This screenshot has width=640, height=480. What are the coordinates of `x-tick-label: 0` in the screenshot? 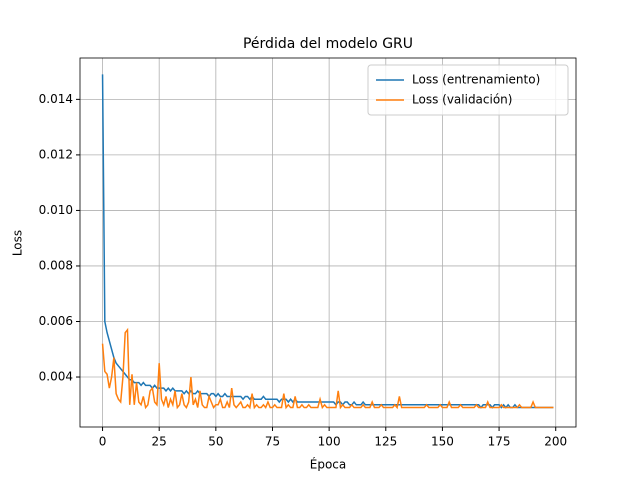 It's located at (103, 442).